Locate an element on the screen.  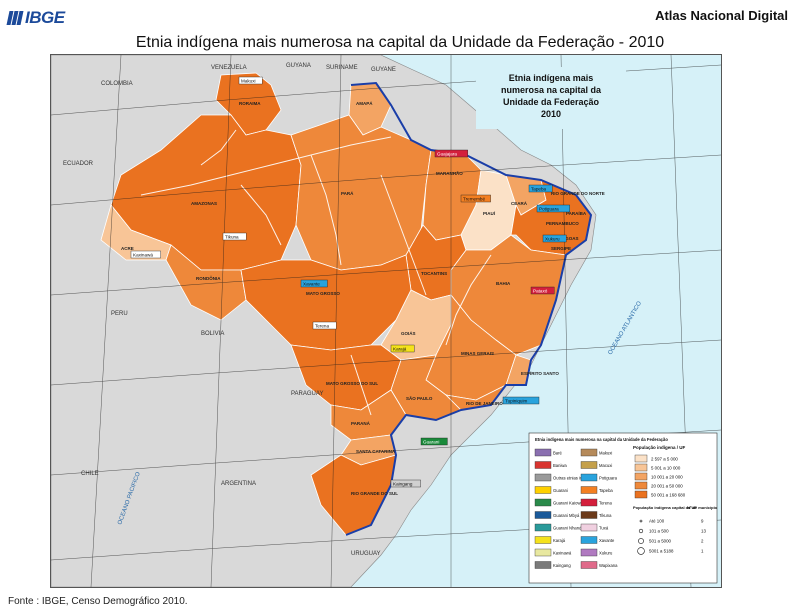
state-label: PARANÁ is located at coordinates (361, 423).